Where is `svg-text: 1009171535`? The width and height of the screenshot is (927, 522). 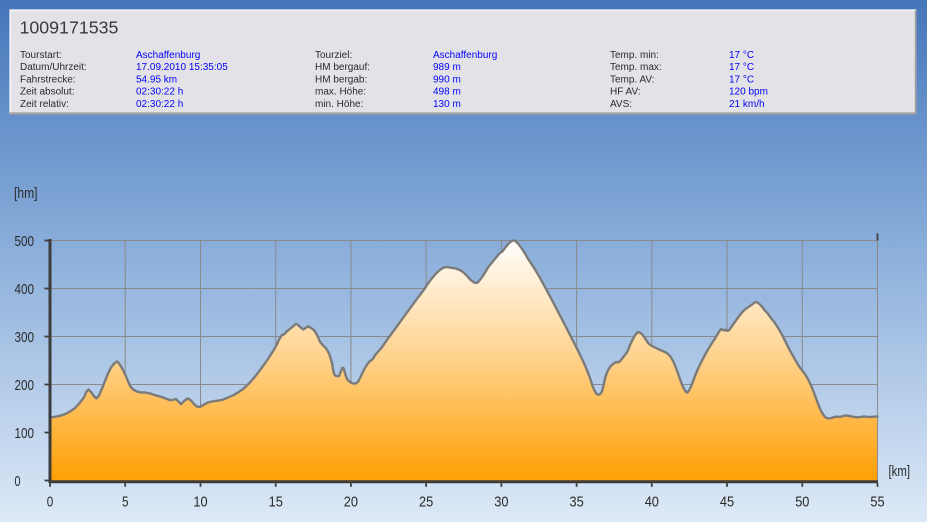
svg-text: 1009171535 is located at coordinates (69, 28).